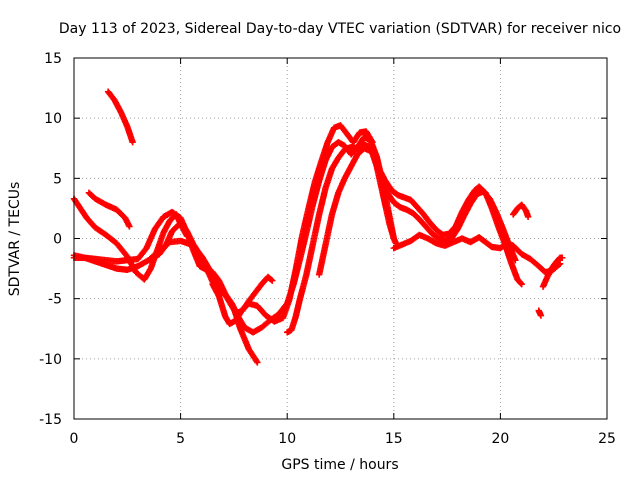  Describe the element at coordinates (607, 439) in the screenshot. I see `x-tick-label: 25` at that location.